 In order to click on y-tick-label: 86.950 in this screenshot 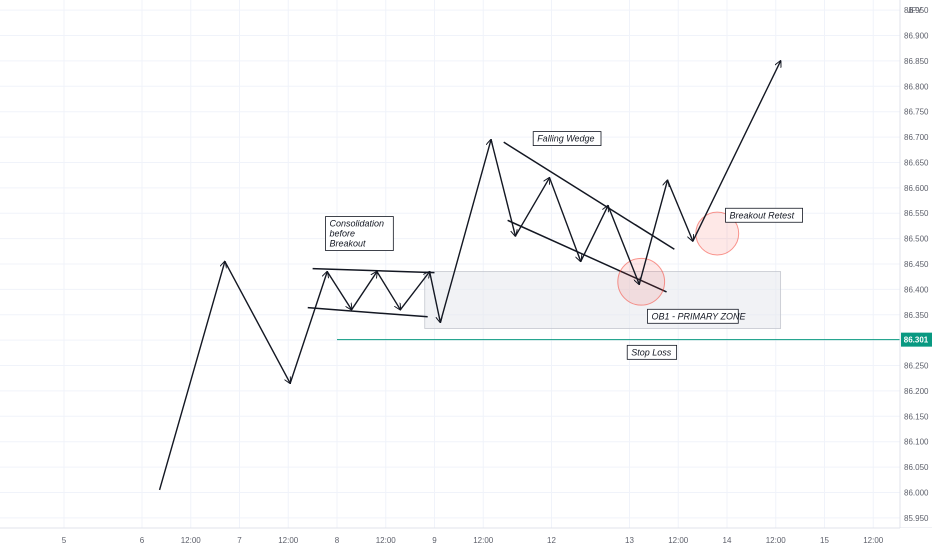, I will do `click(916, 10)`.